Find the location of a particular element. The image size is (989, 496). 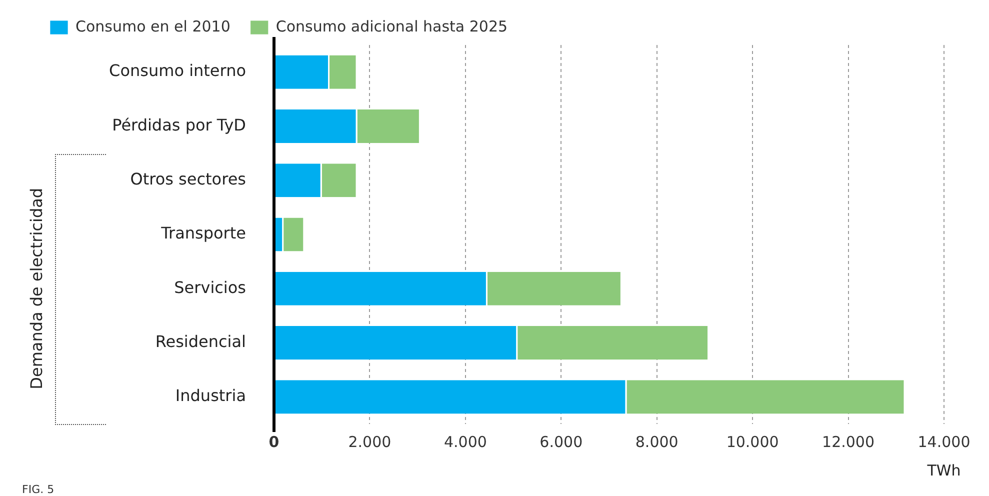

y-axis-title: Demanda de electricidad is located at coordinates (36, 289).